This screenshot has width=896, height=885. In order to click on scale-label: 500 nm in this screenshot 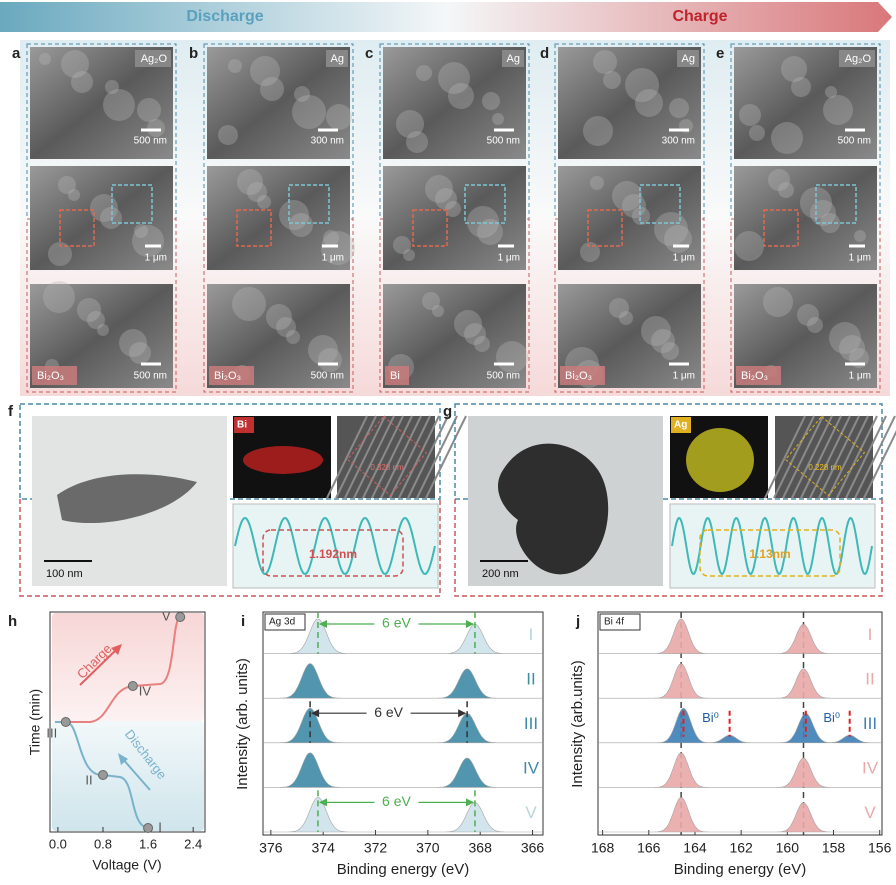, I will do `click(327, 376)`.